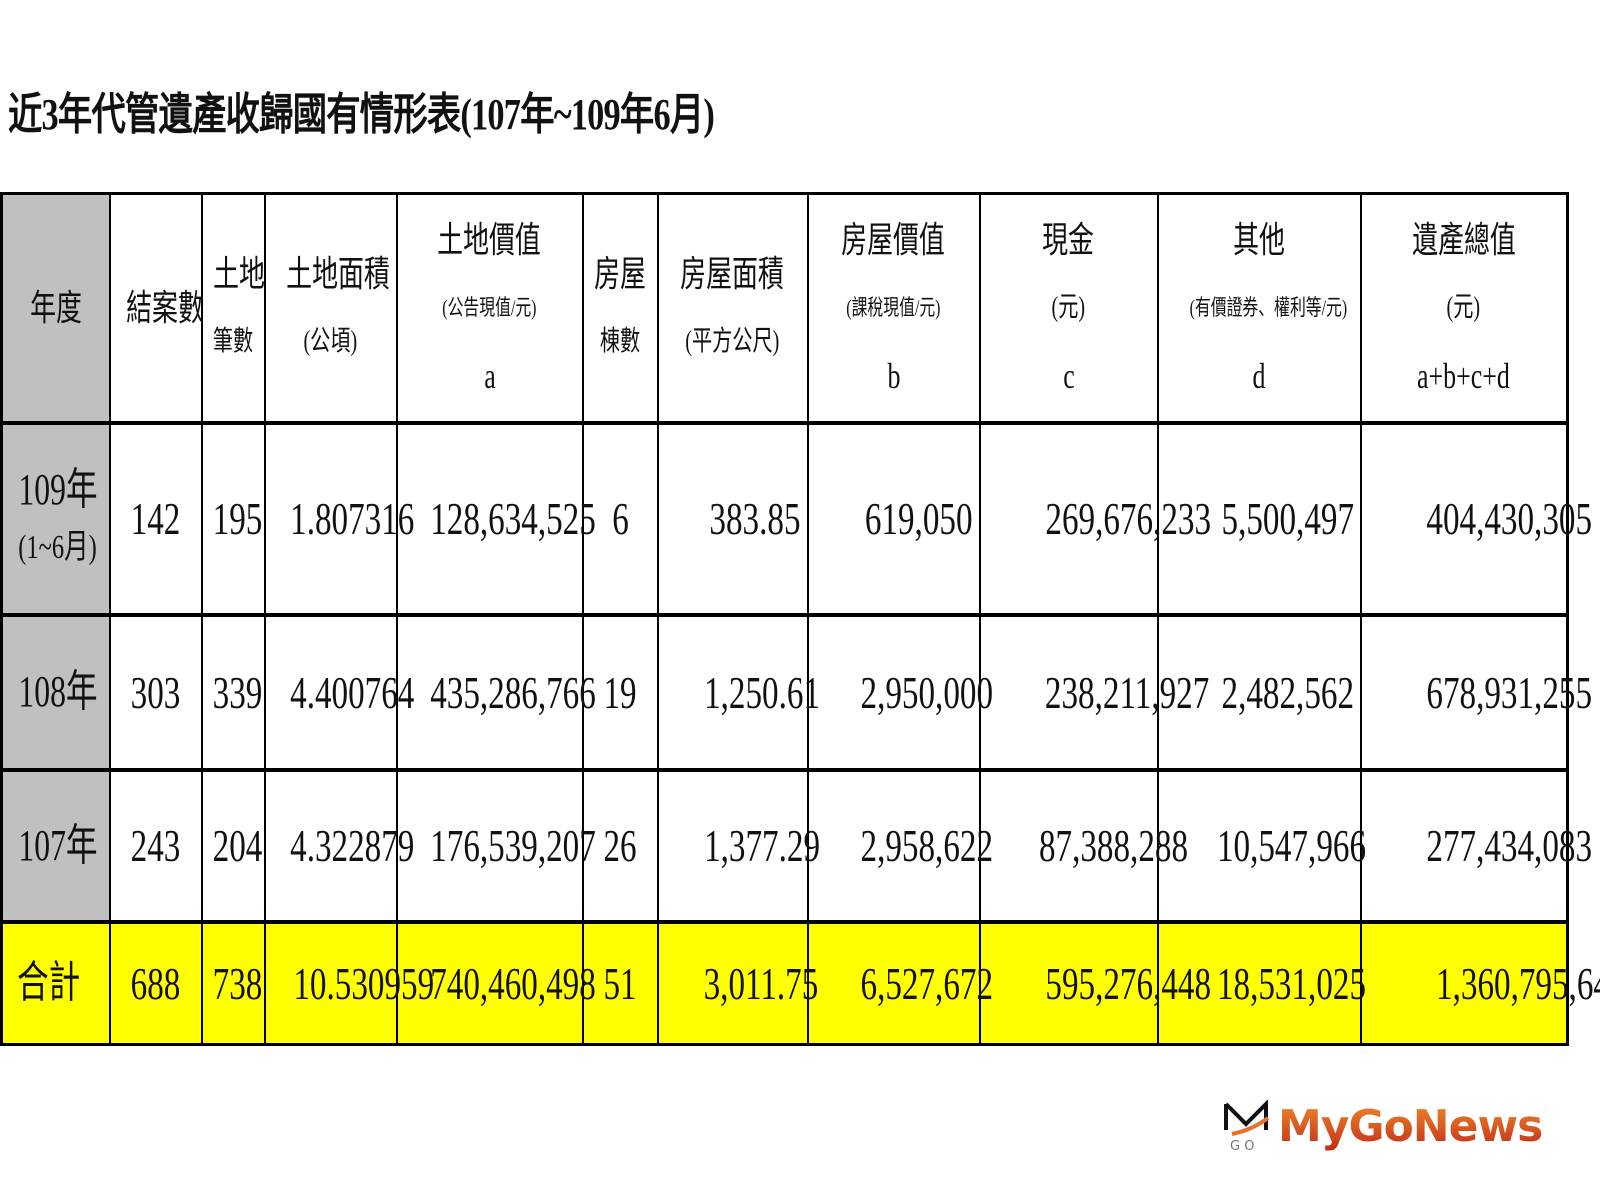  I want to click on year-label: 109年, so click(58, 489).